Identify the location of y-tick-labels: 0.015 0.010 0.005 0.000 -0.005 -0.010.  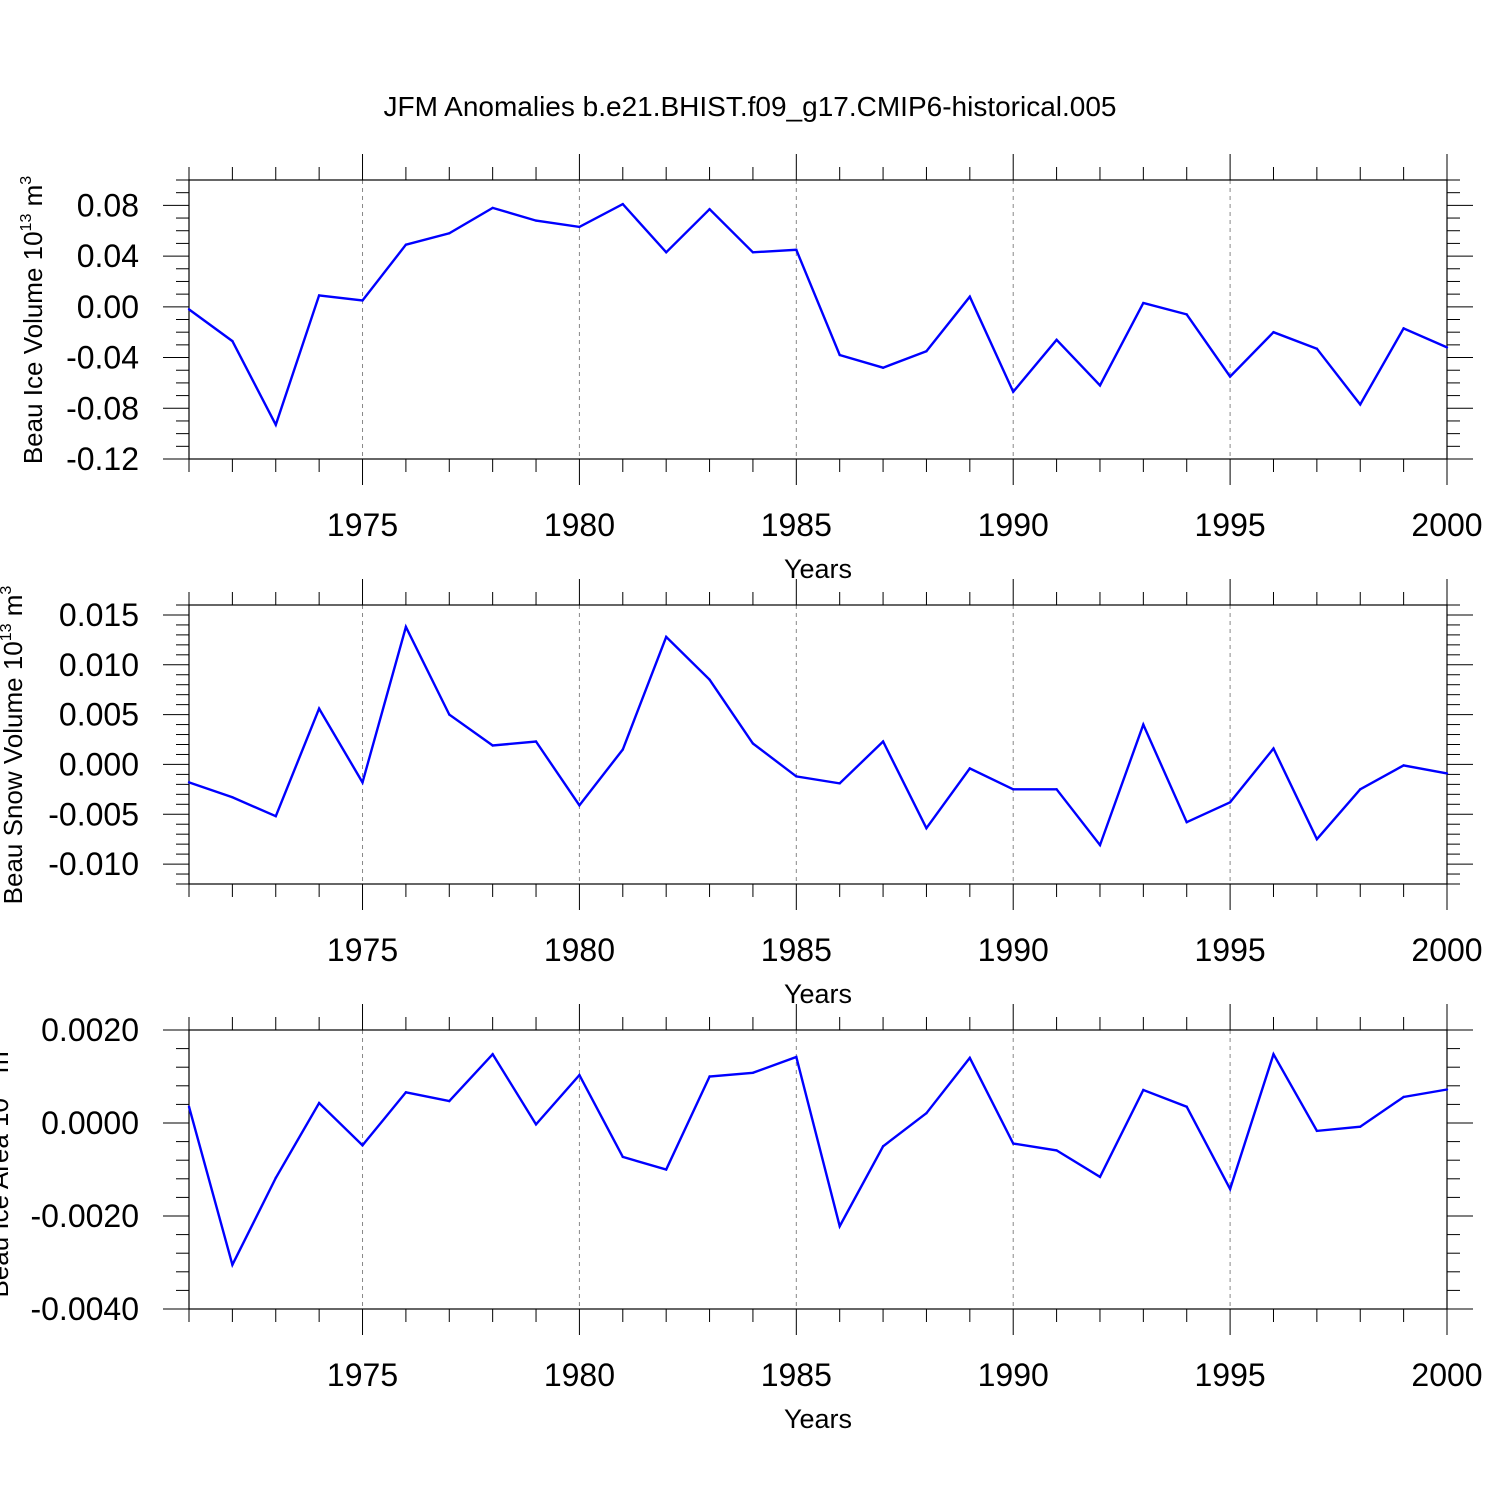
(93, 739).